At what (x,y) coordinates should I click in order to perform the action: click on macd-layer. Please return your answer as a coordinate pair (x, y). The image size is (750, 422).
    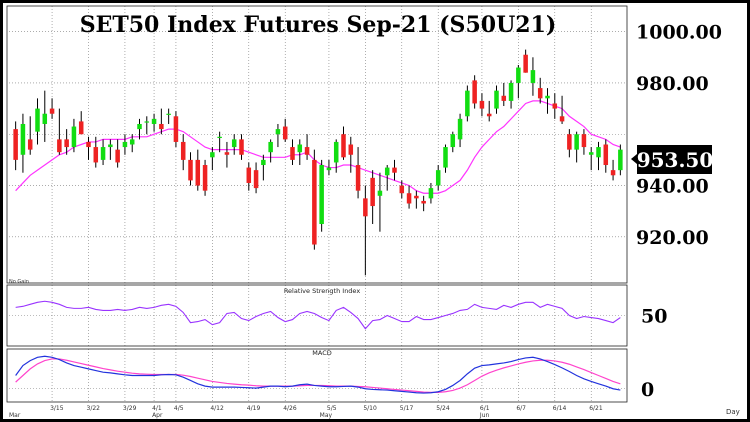
    Looking at the image, I should click on (318, 374).